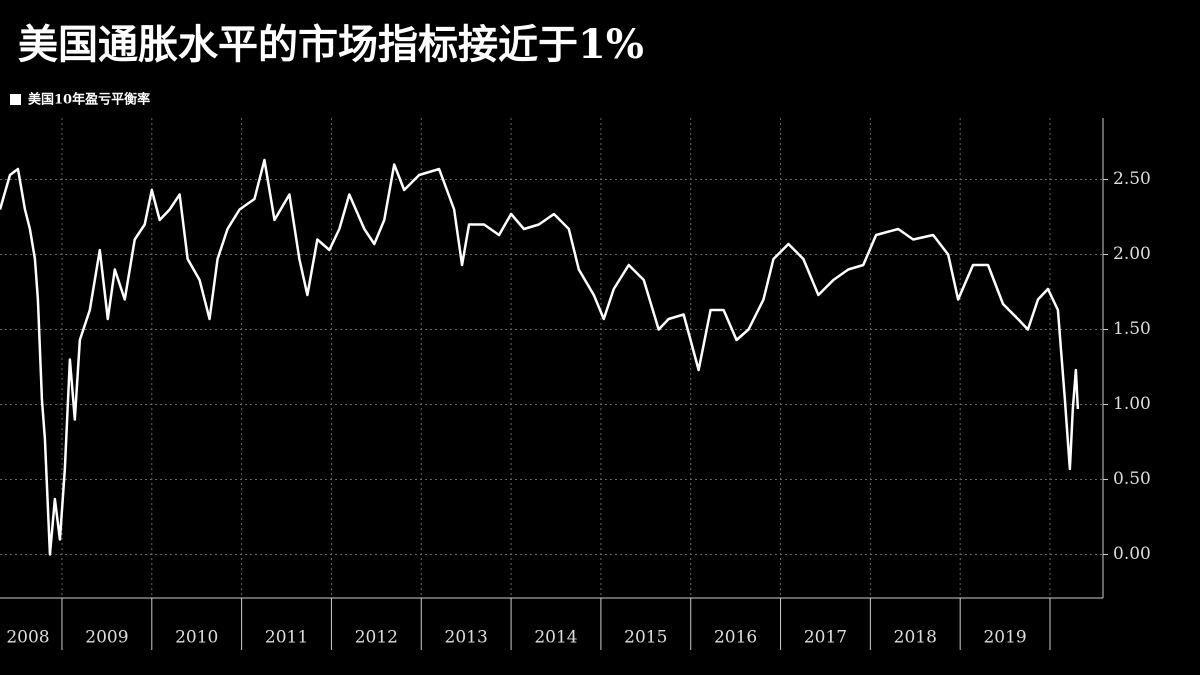  Describe the element at coordinates (1004, 638) in the screenshot. I see `x-tick-label: 2019` at that location.